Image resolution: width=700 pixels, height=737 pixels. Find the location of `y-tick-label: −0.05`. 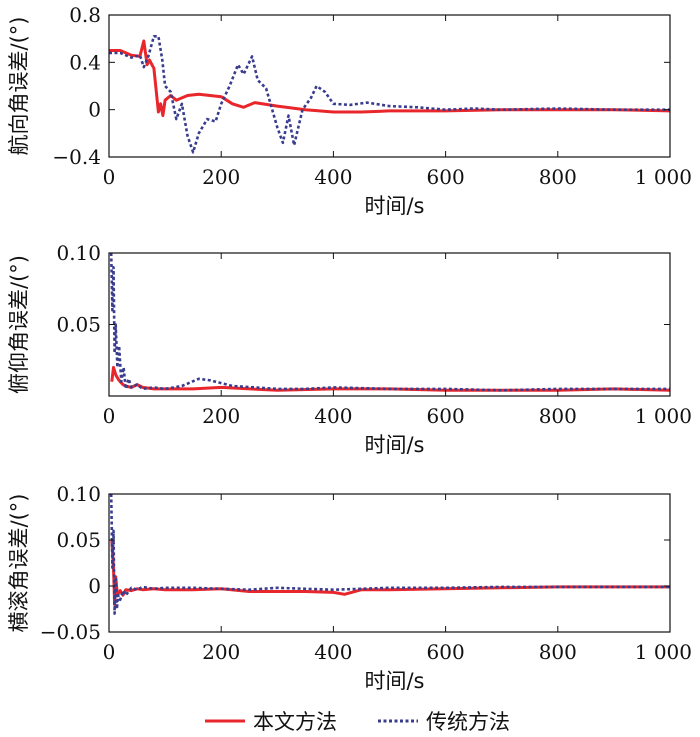

y-tick-label: −0.05 is located at coordinates (70, 632).